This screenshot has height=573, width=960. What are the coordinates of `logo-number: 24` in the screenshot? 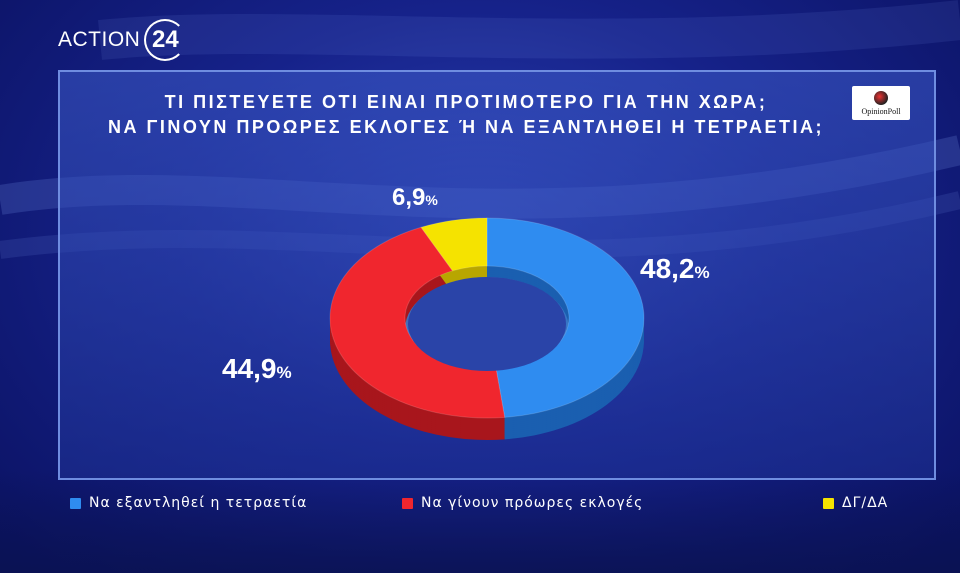 It's located at (165, 40).